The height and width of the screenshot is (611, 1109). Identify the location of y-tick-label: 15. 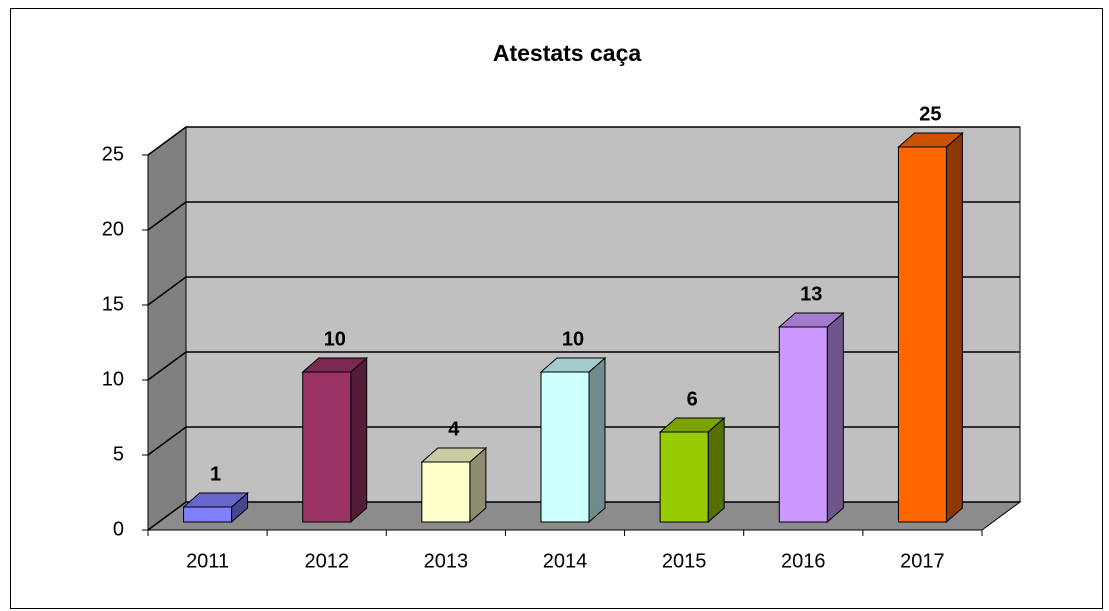
(113, 304).